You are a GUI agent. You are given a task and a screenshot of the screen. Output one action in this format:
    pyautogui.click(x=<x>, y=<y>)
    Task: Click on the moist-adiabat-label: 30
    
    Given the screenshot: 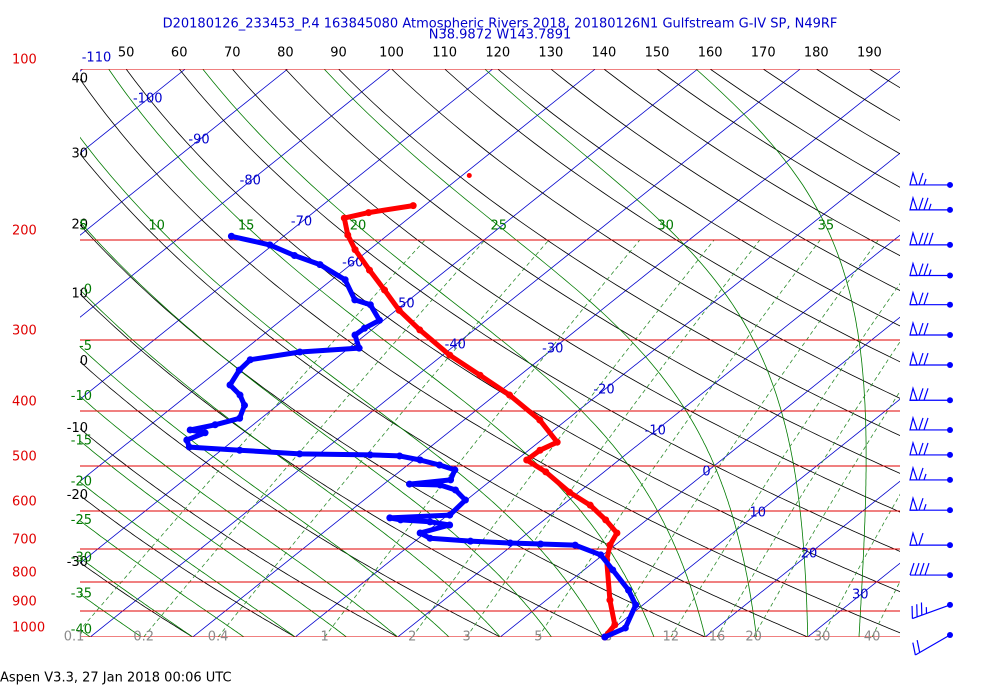 What is the action you would take?
    pyautogui.click(x=665, y=226)
    